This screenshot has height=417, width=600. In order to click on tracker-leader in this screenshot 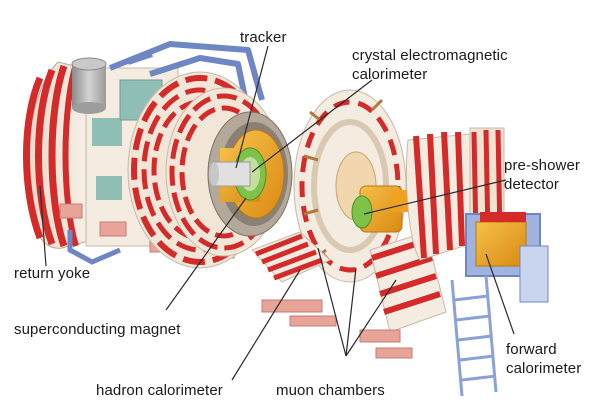, I will do `click(252, 107)`.